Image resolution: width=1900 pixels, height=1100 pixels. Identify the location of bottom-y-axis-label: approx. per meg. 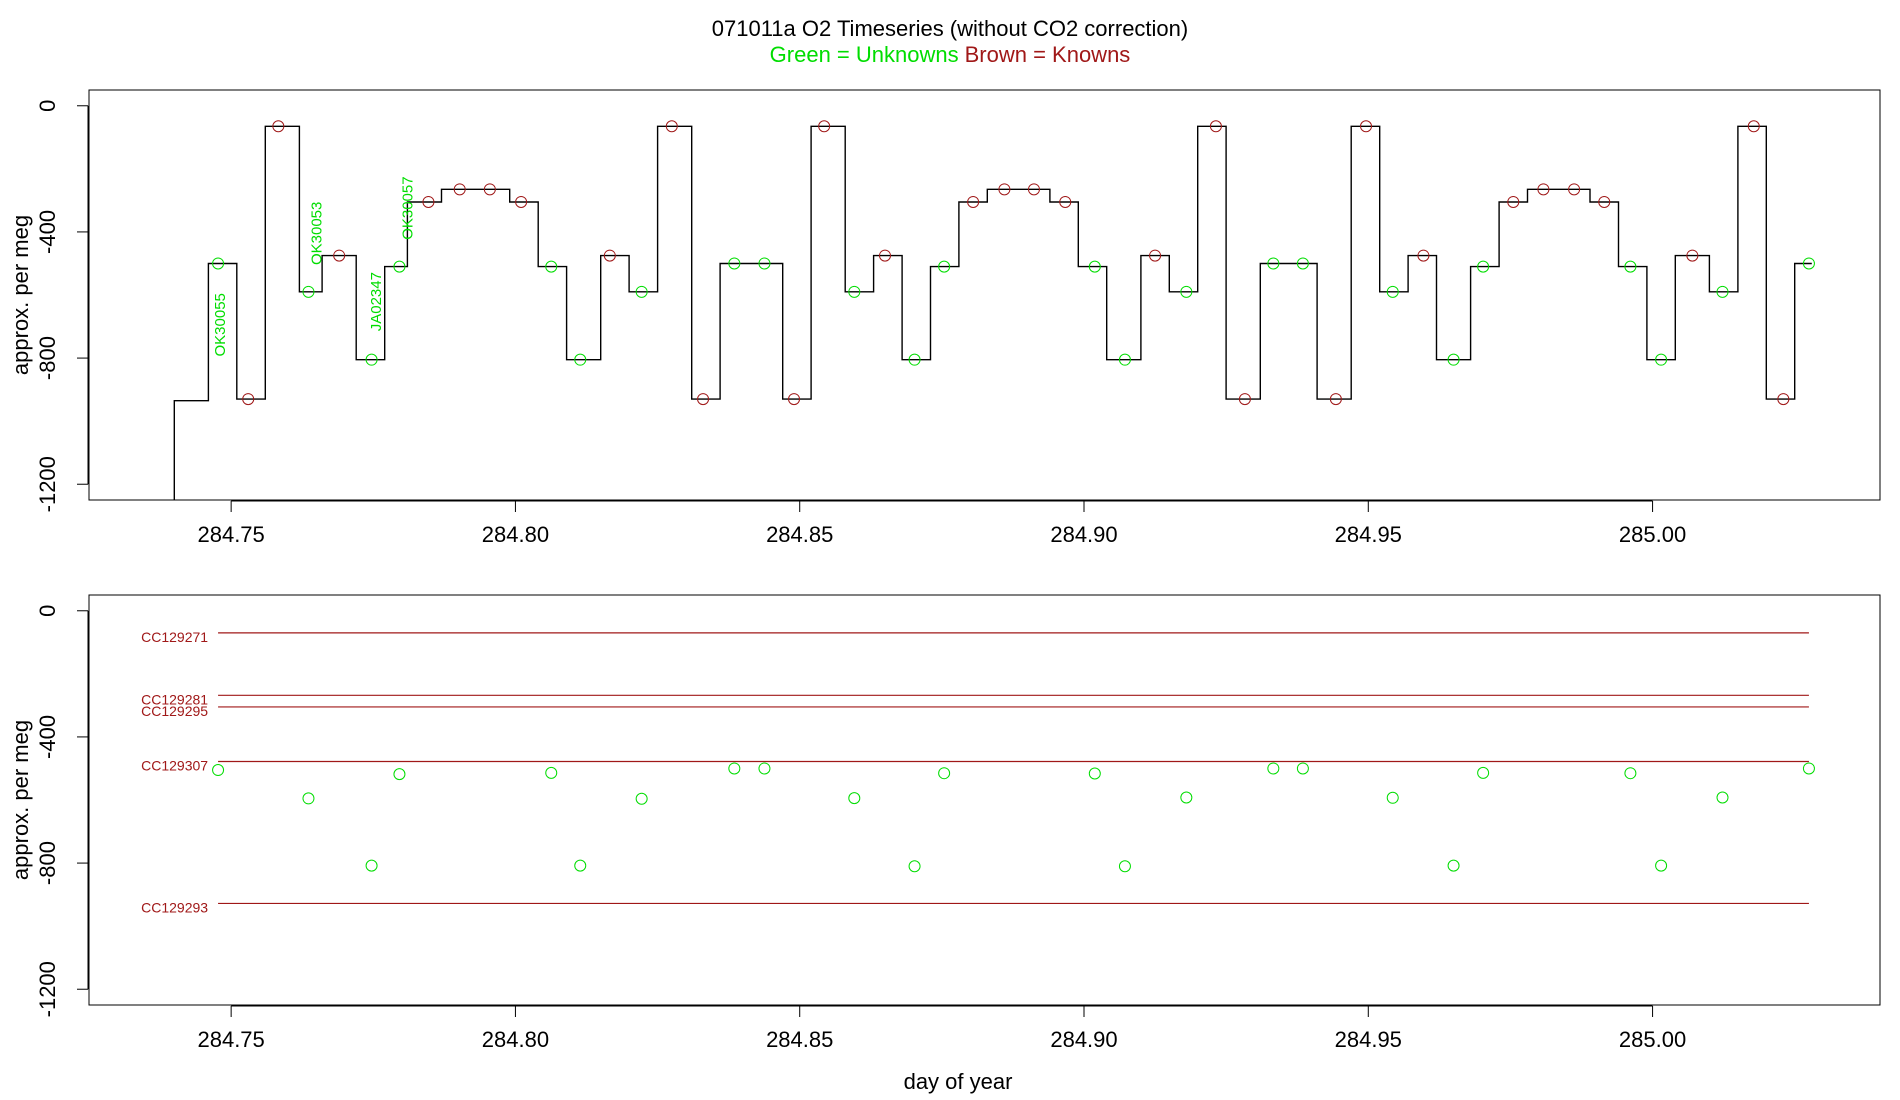
(20, 800).